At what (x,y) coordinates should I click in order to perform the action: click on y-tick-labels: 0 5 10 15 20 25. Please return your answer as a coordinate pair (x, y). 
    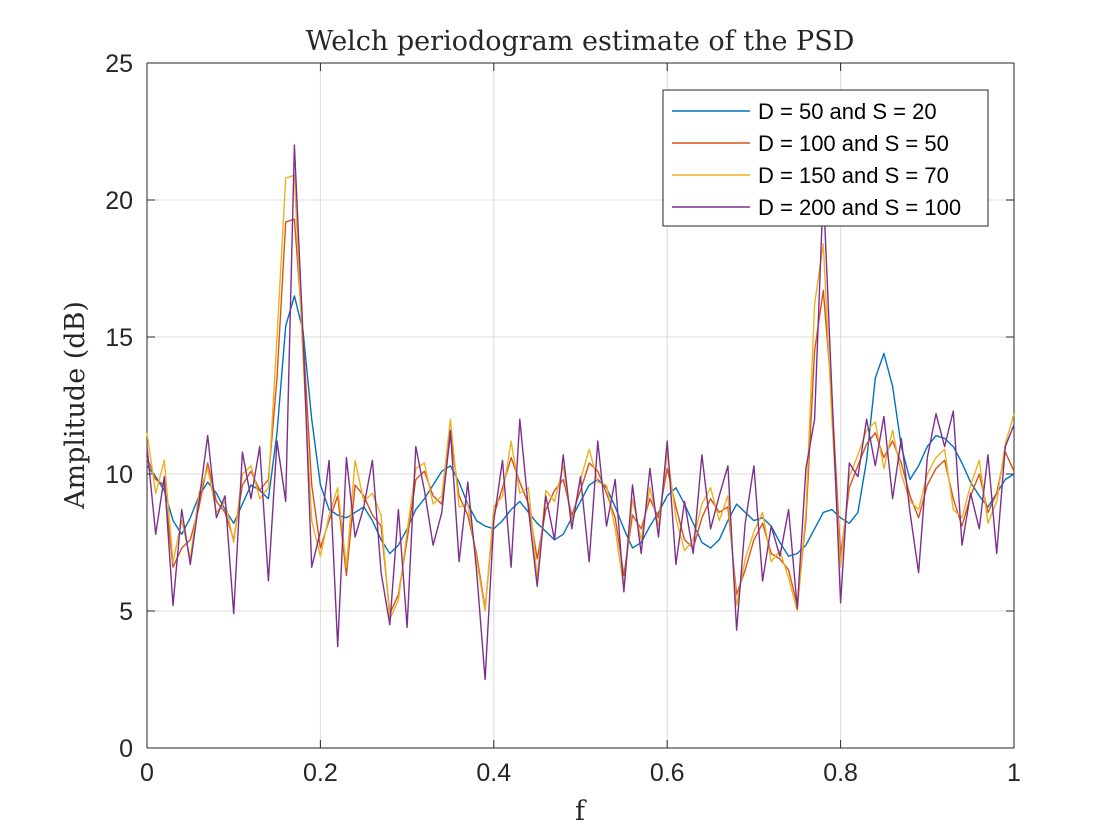
    Looking at the image, I should click on (119, 406).